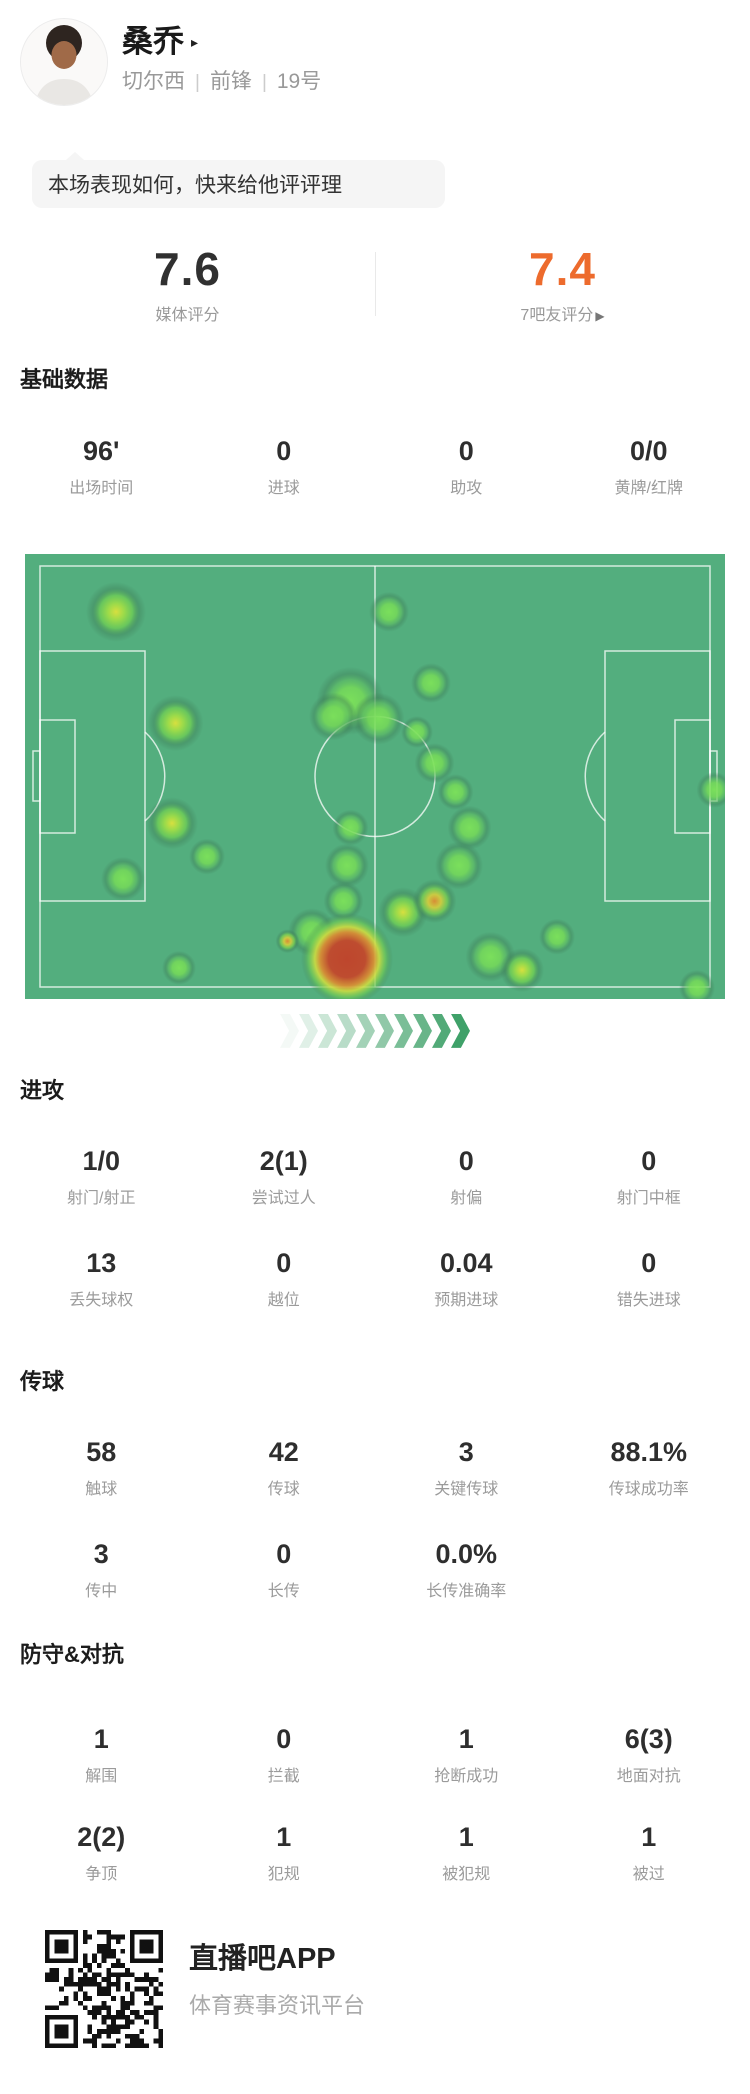  Describe the element at coordinates (195, 41) in the screenshot. I see `chevron-right-icon: ▸` at that location.